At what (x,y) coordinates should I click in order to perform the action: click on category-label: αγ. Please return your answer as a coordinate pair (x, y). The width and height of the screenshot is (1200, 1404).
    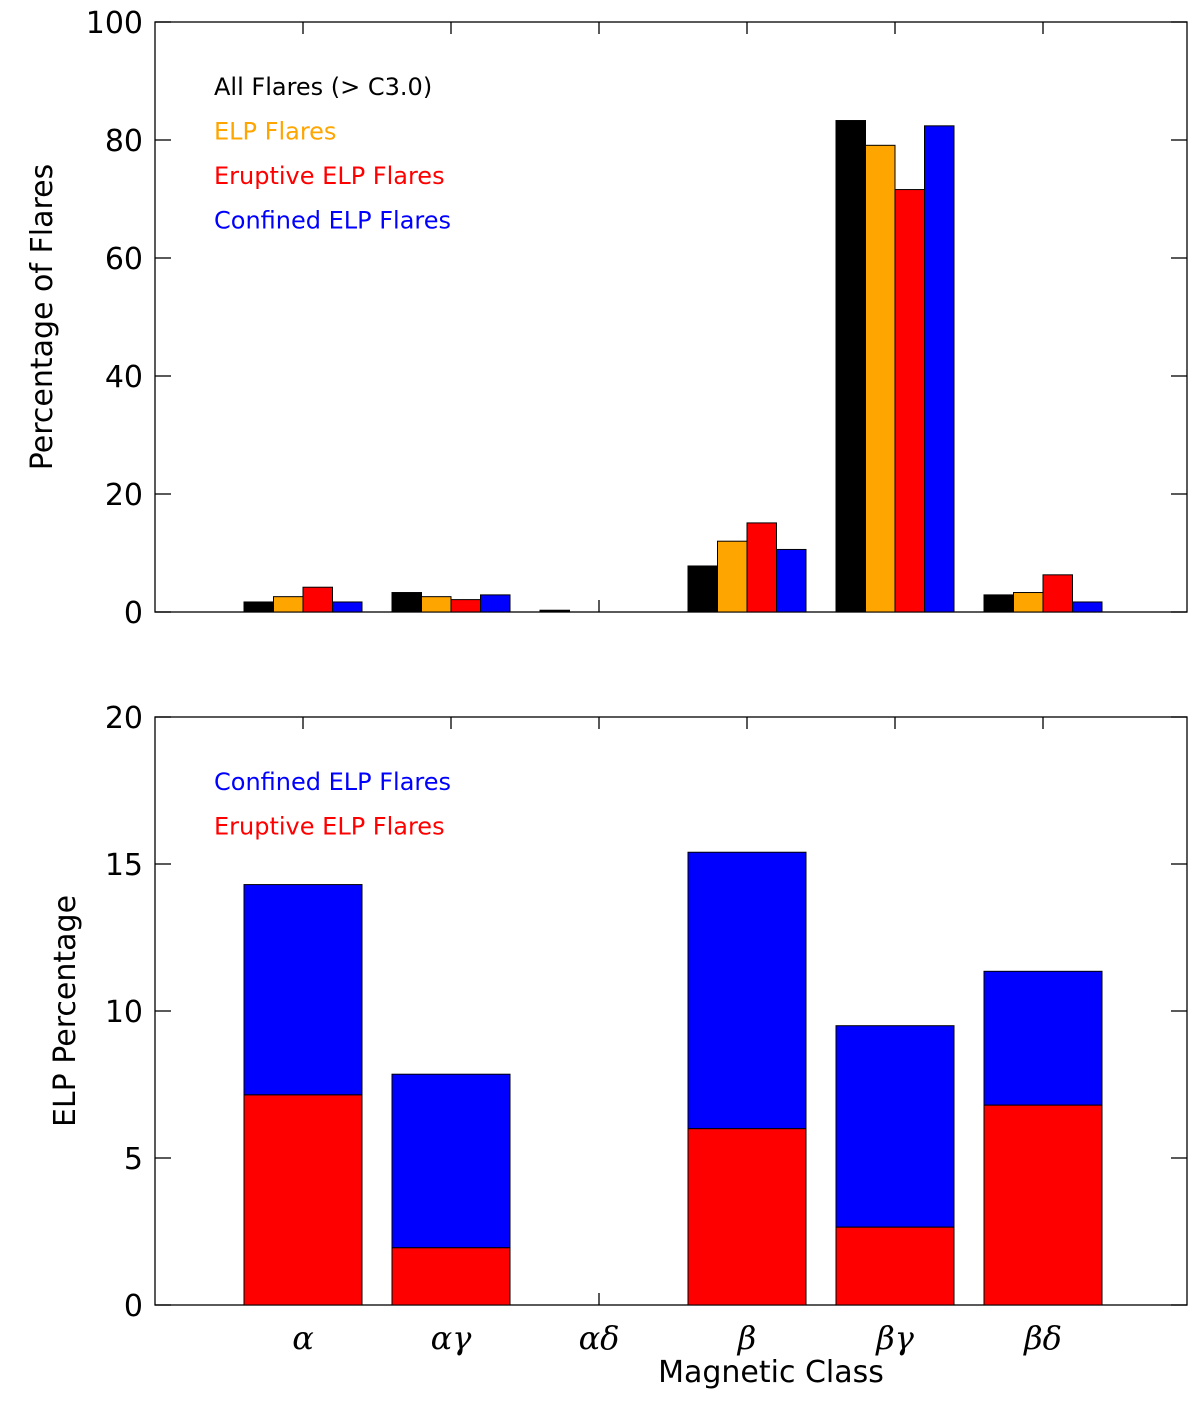
    Looking at the image, I should click on (452, 1338).